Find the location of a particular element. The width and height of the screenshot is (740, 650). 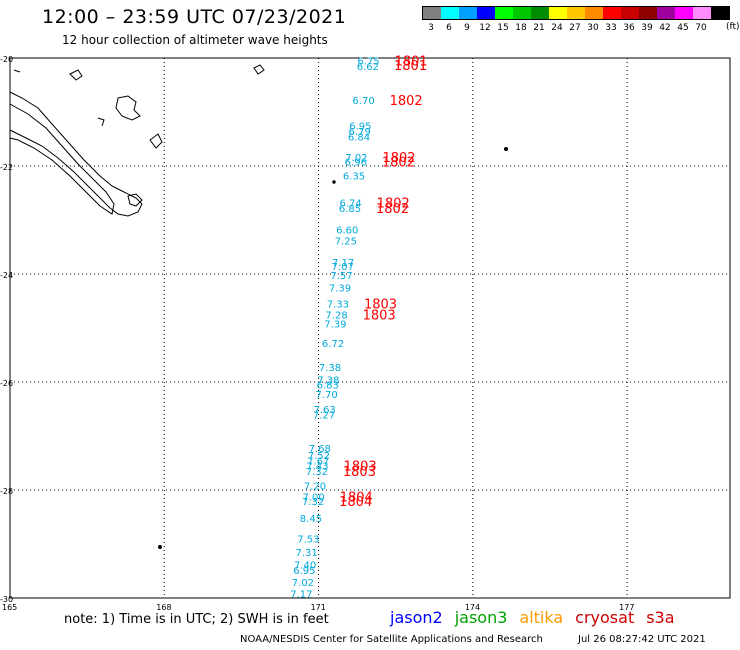

new-caledonia-coast is located at coordinates (76, 154).